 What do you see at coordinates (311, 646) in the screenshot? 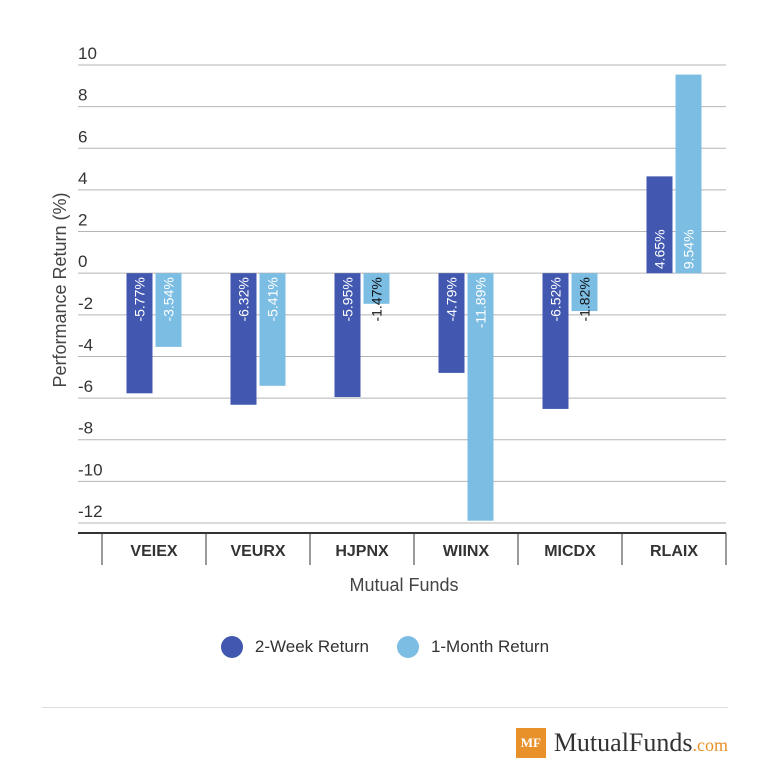
I see `legend-label-2-week: 2-Week Return` at bounding box center [311, 646].